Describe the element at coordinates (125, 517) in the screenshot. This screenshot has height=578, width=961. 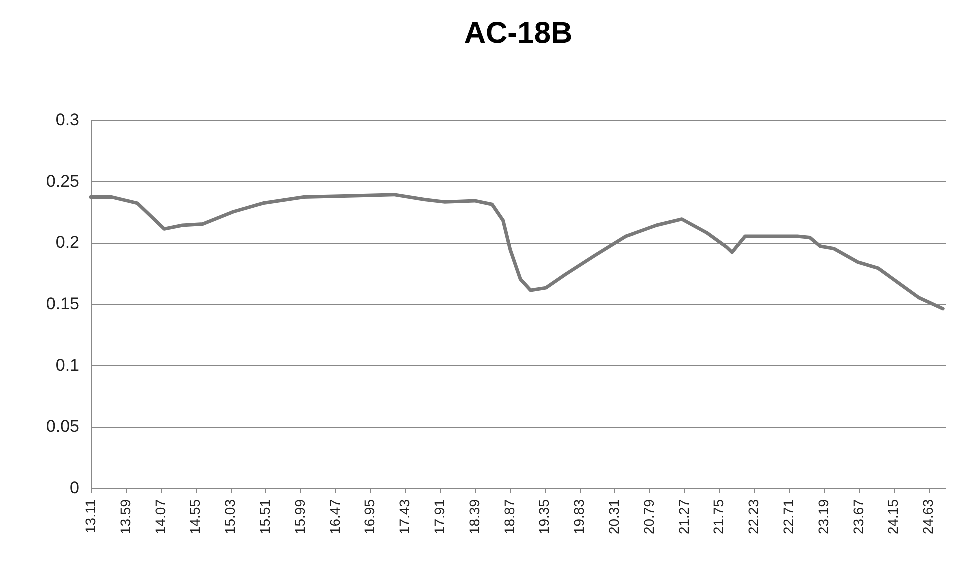
I see `x-tick-label: 13.59` at that location.